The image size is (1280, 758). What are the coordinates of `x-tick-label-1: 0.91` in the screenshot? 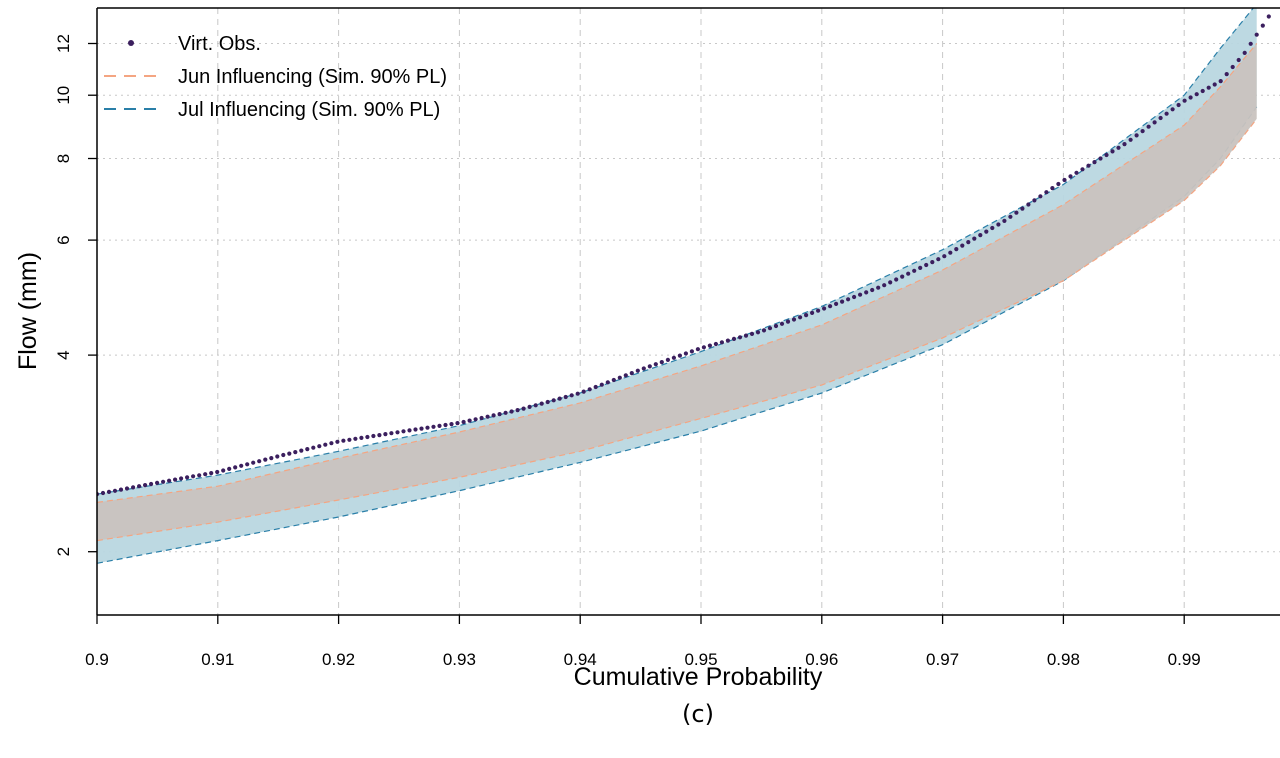 It's located at (217, 659).